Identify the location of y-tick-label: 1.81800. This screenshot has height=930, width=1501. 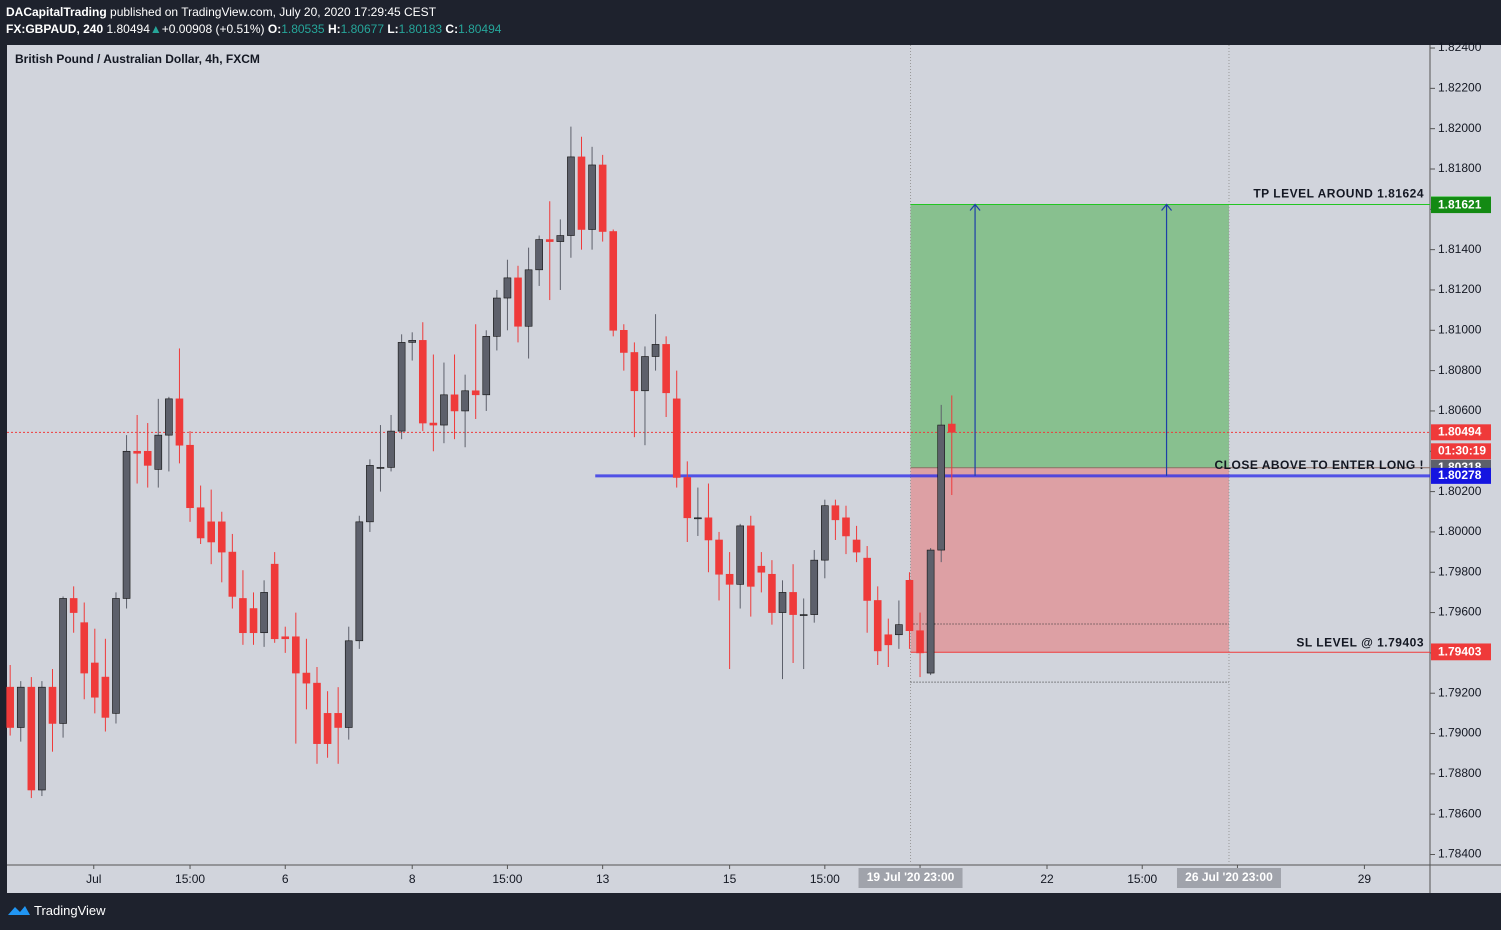
(1460, 168).